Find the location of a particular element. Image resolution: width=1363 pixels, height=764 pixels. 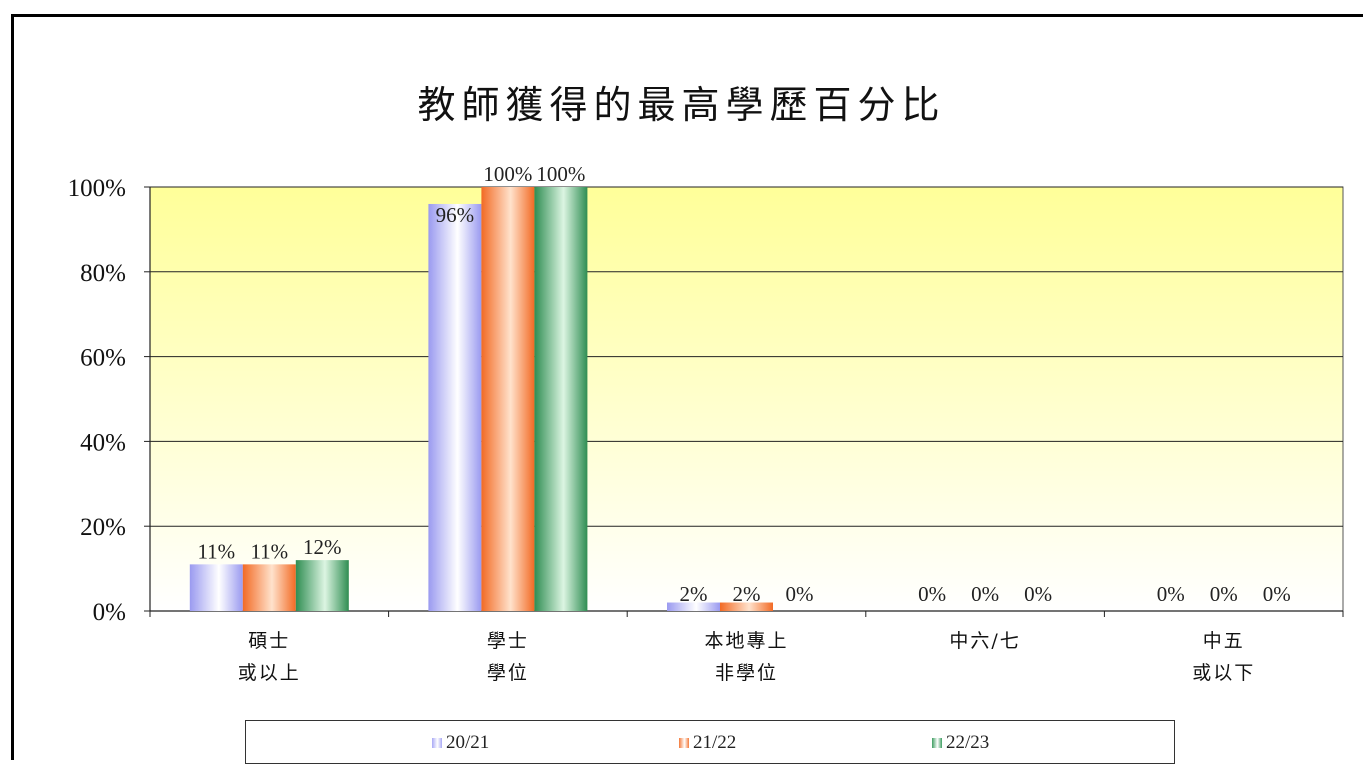

legend-item: 22/23 is located at coordinates (960, 743).